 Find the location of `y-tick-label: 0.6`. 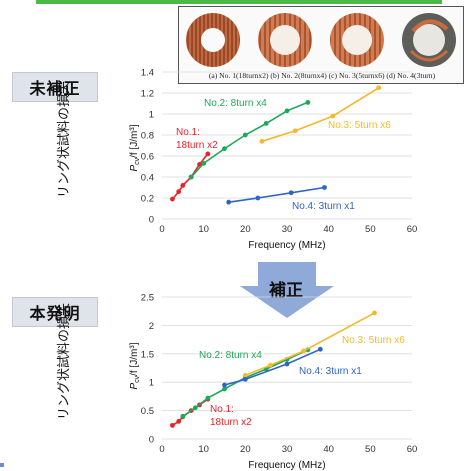

y-tick-label: 0.6 is located at coordinates (147, 157).